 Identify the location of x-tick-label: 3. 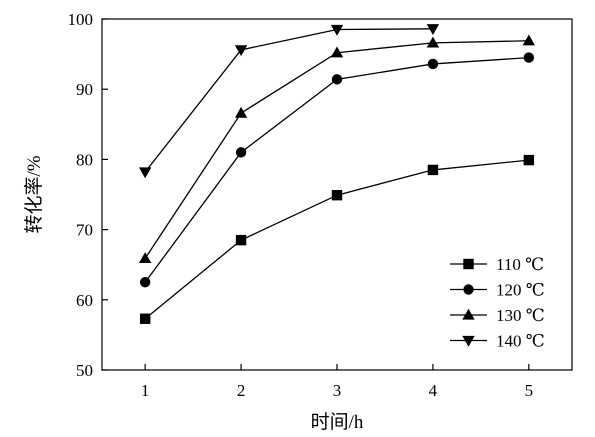
(337, 390).